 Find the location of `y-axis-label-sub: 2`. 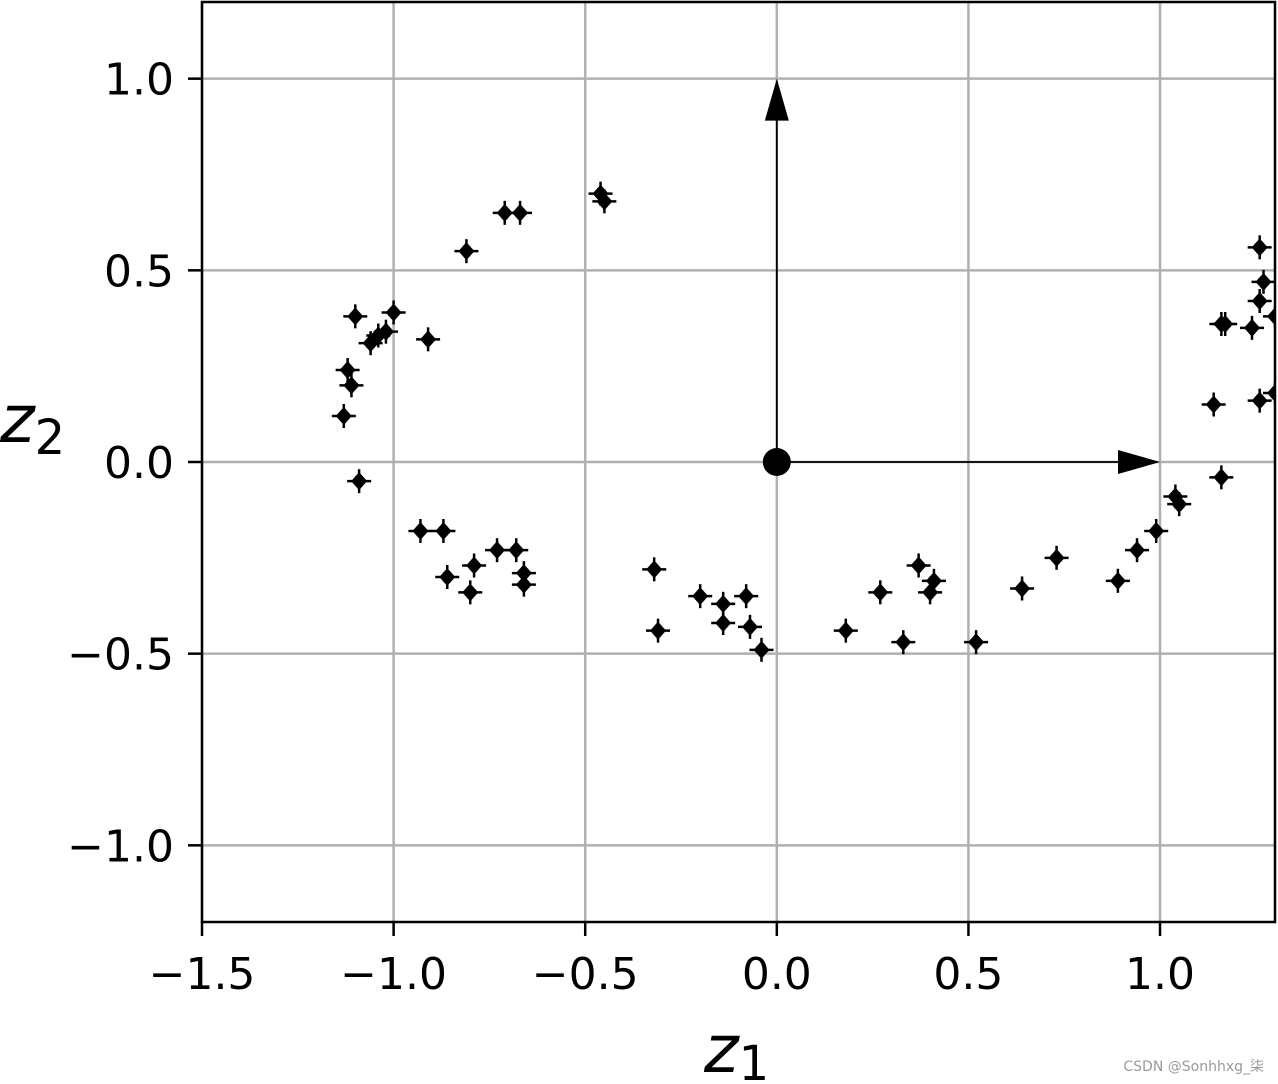

y-axis-label-sub: 2 is located at coordinates (50, 438).